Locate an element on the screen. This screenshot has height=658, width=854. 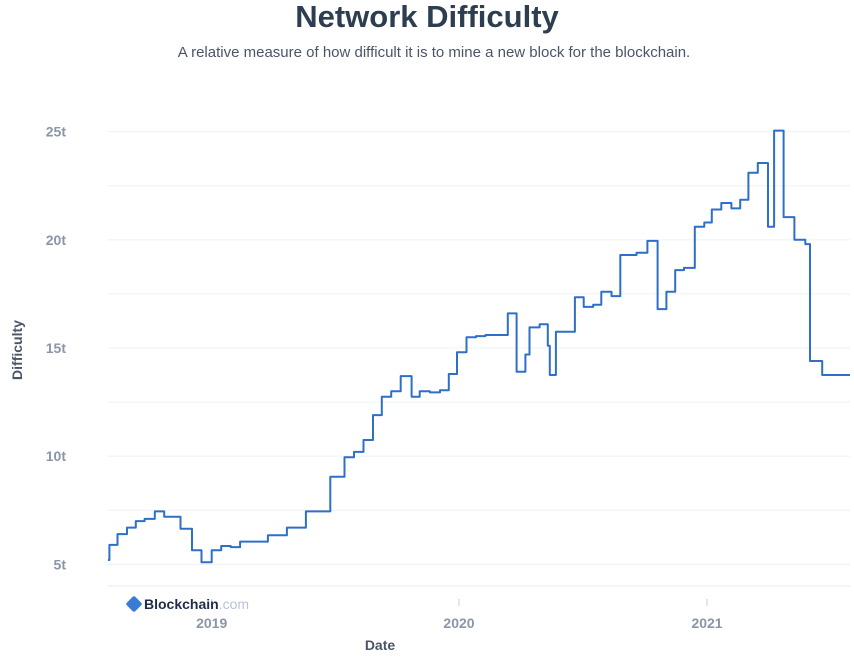
x-tick-label: 2021 is located at coordinates (706, 623).